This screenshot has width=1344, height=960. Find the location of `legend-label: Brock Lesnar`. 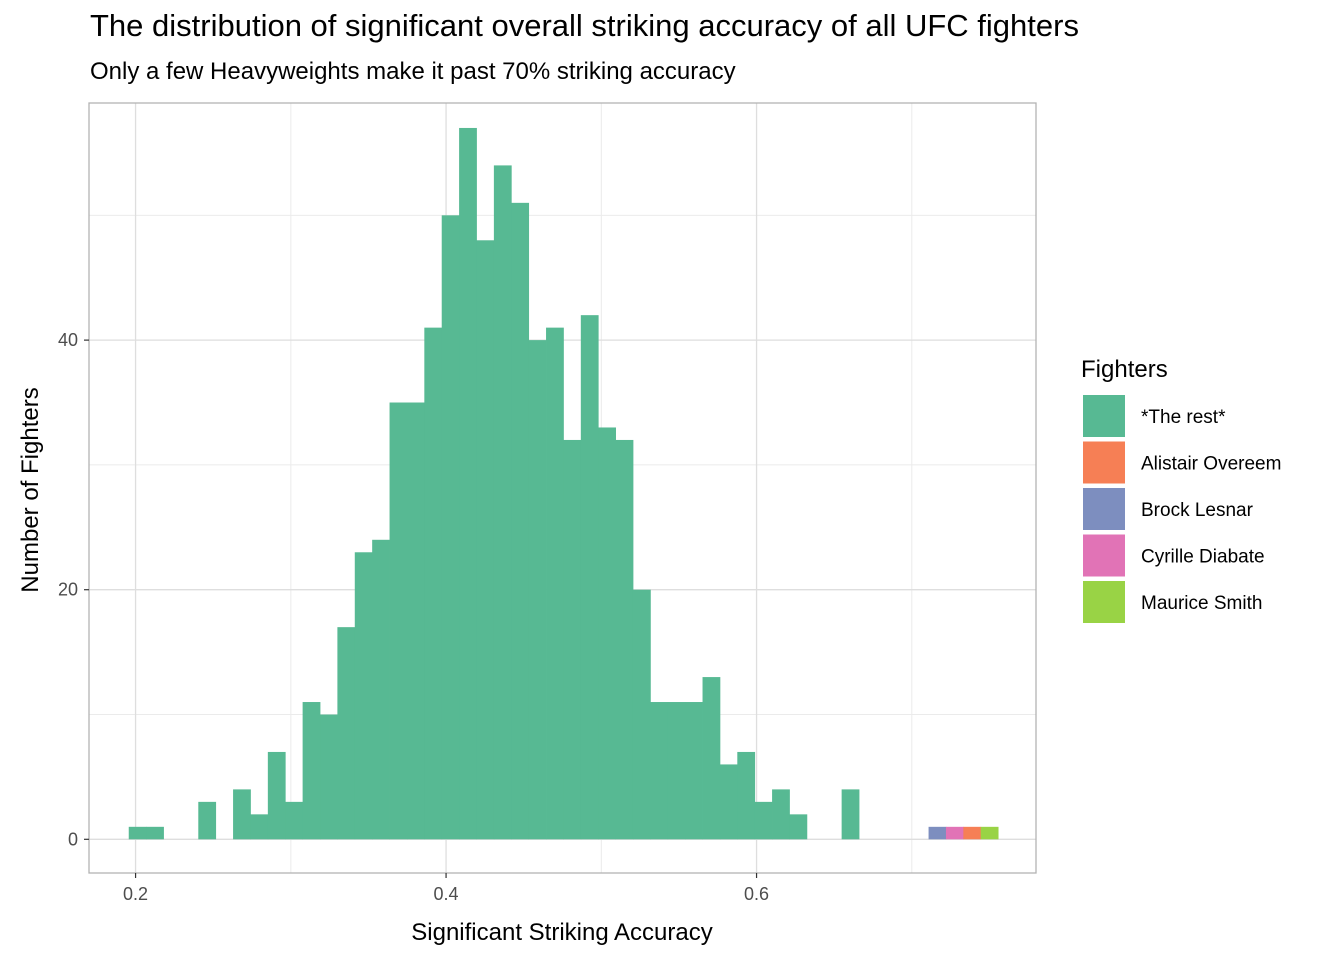

legend-label: Brock Lesnar is located at coordinates (1197, 510).